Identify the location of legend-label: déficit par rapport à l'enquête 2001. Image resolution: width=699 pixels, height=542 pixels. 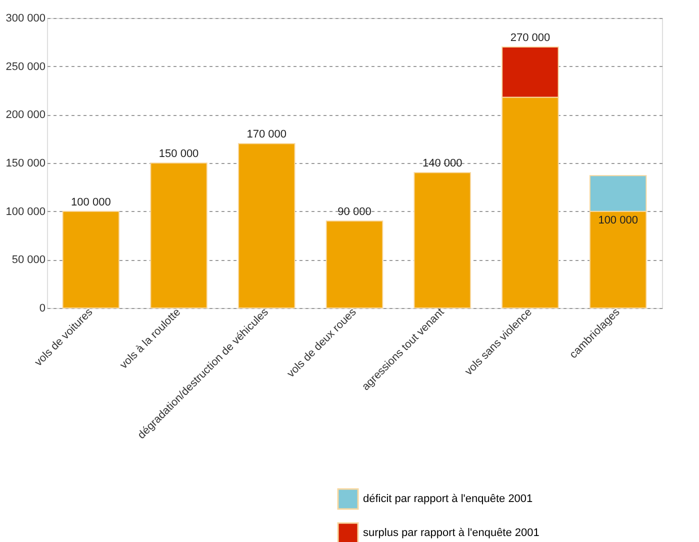
(448, 499).